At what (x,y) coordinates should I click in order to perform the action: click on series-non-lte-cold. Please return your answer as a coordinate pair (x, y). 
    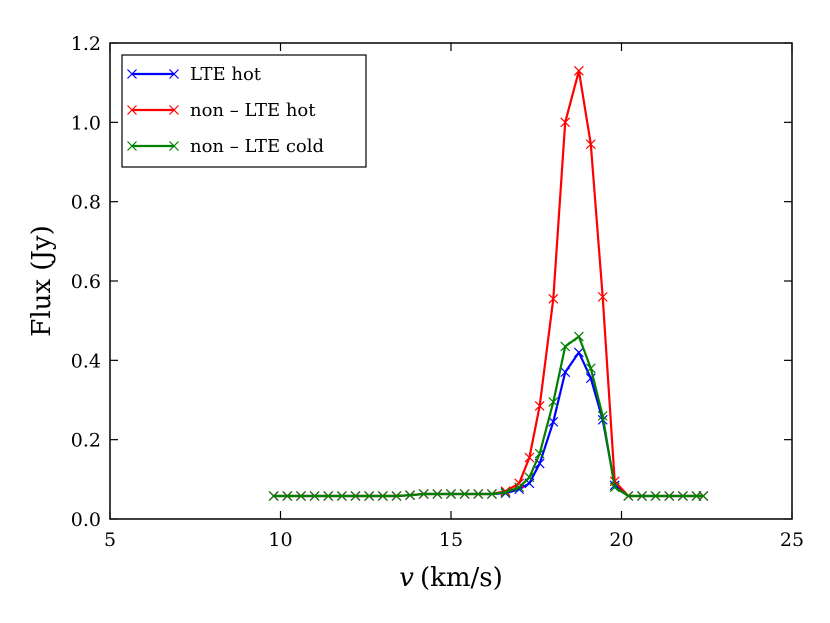
    Looking at the image, I should click on (488, 416).